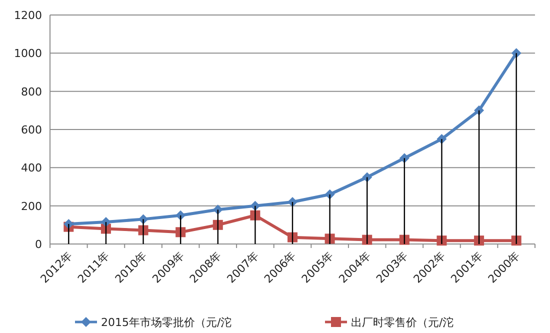 The width and height of the screenshot is (550, 333). Describe the element at coordinates (28, 53) in the screenshot. I see `y-tick-label: 1000` at that location.